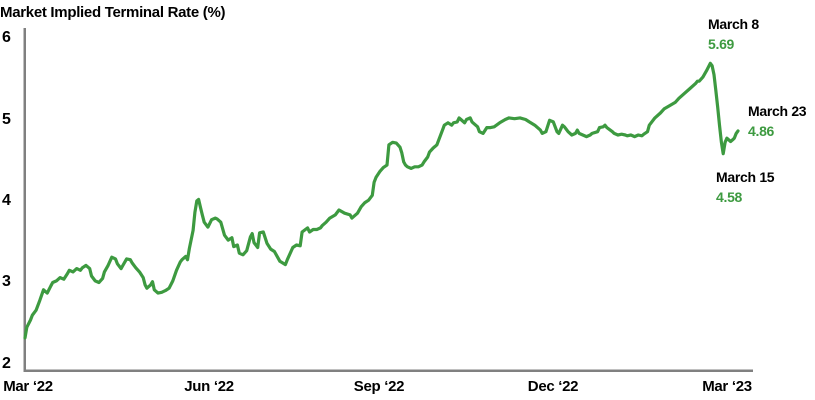 The width and height of the screenshot is (815, 400). What do you see at coordinates (745, 177) in the screenshot?
I see `annotation-march-15-date: March 15` at bounding box center [745, 177].